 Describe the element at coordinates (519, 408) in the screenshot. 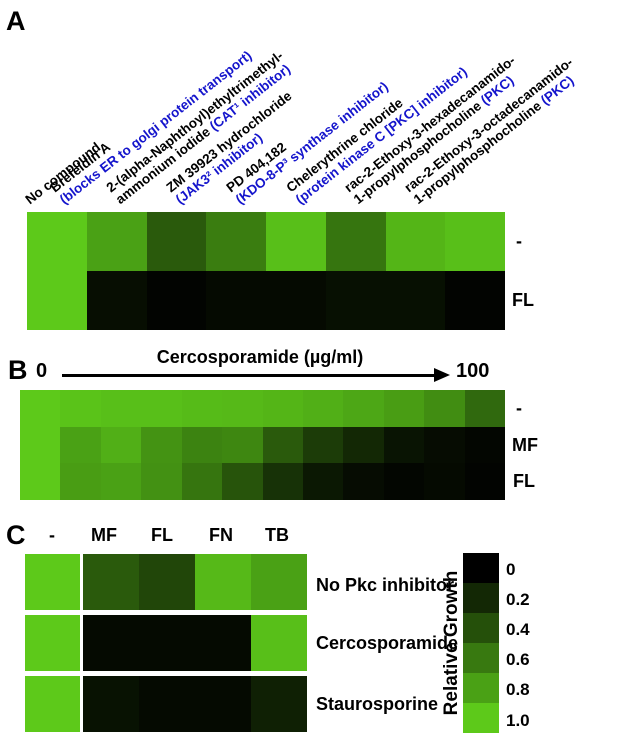

I see `panel-b-row-label-minus: -` at that location.